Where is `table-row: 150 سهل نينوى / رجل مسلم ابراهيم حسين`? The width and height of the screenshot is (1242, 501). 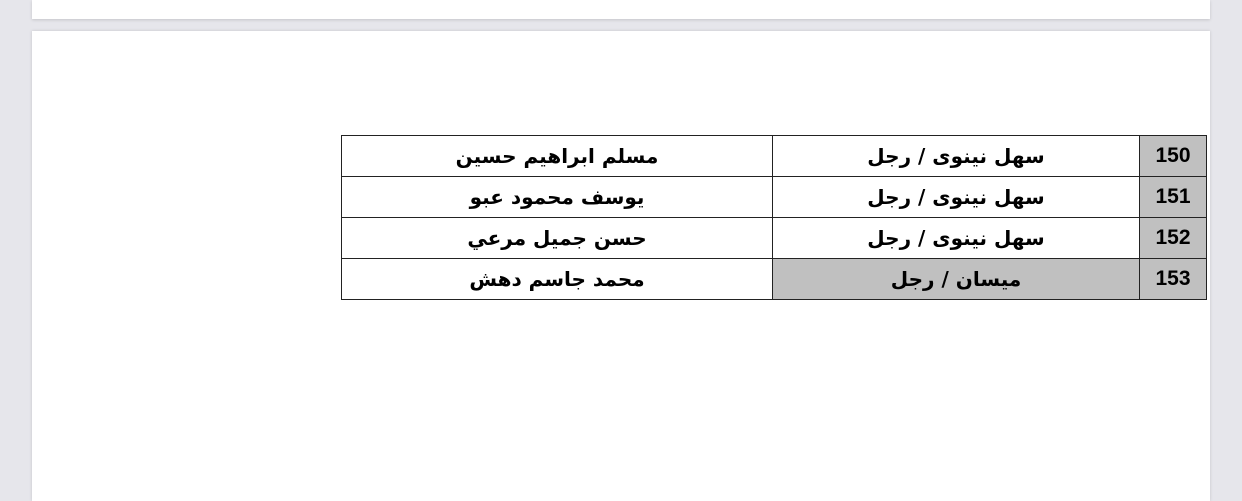 table-row: 150 سهل نينوى / رجل مسلم ابراهيم حسين is located at coordinates (774, 156).